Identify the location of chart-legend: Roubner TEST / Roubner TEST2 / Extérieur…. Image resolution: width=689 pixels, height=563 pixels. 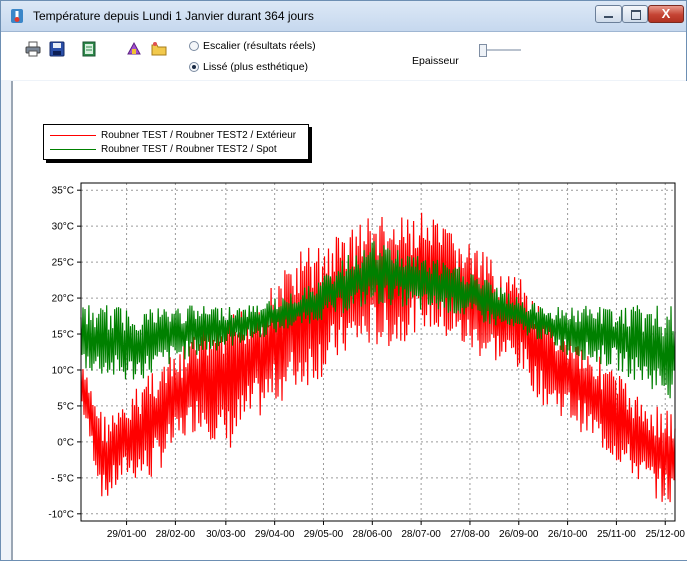
(176, 142).